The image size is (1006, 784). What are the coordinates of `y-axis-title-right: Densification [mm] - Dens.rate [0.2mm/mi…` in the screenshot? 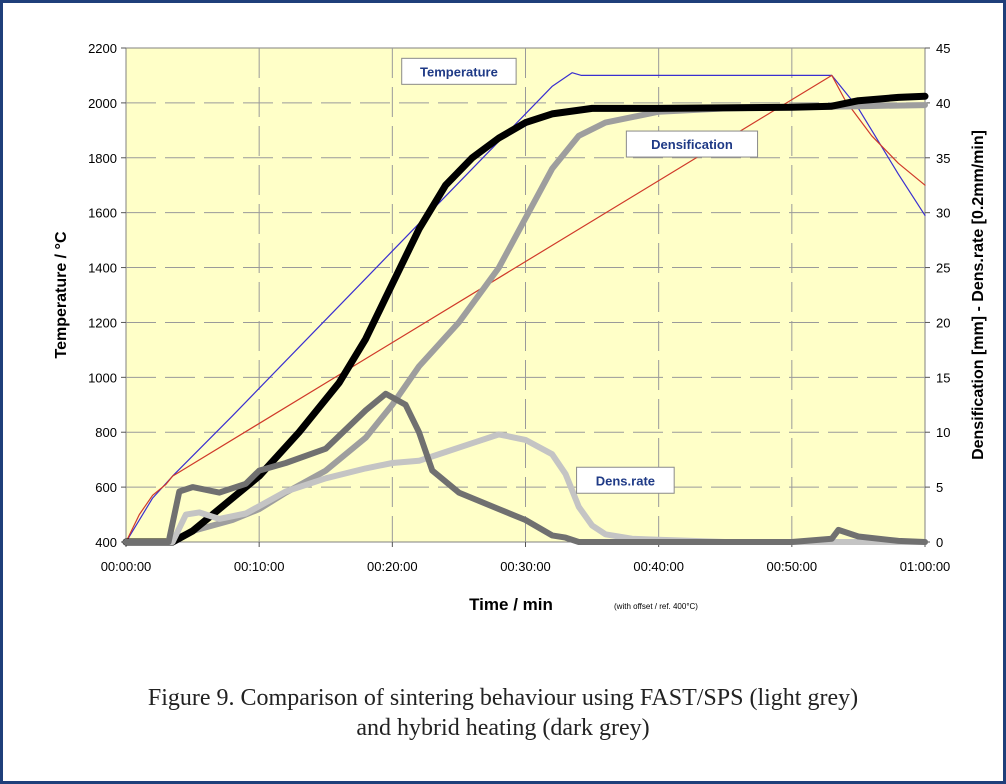 It's located at (978, 295).